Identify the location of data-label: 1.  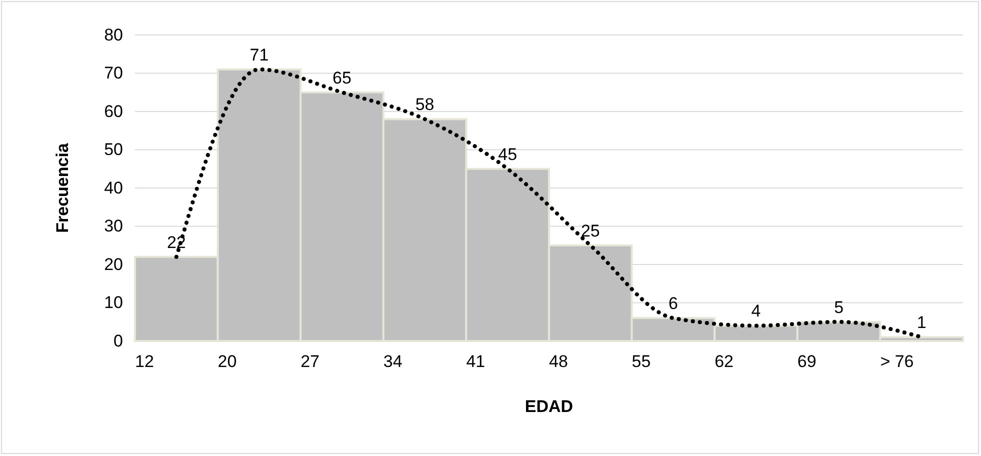
(921, 322).